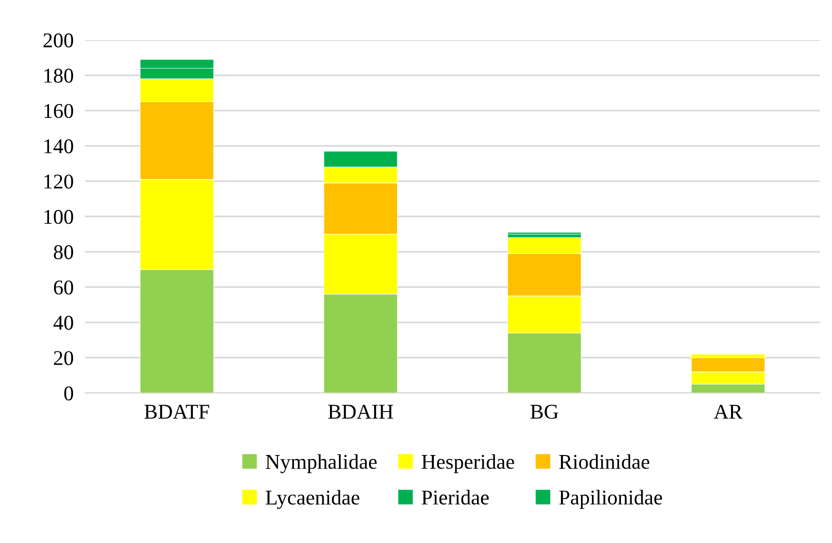 The image size is (832, 543). Describe the element at coordinates (313, 499) in the screenshot. I see `legend-label: Lycaenidae` at that location.